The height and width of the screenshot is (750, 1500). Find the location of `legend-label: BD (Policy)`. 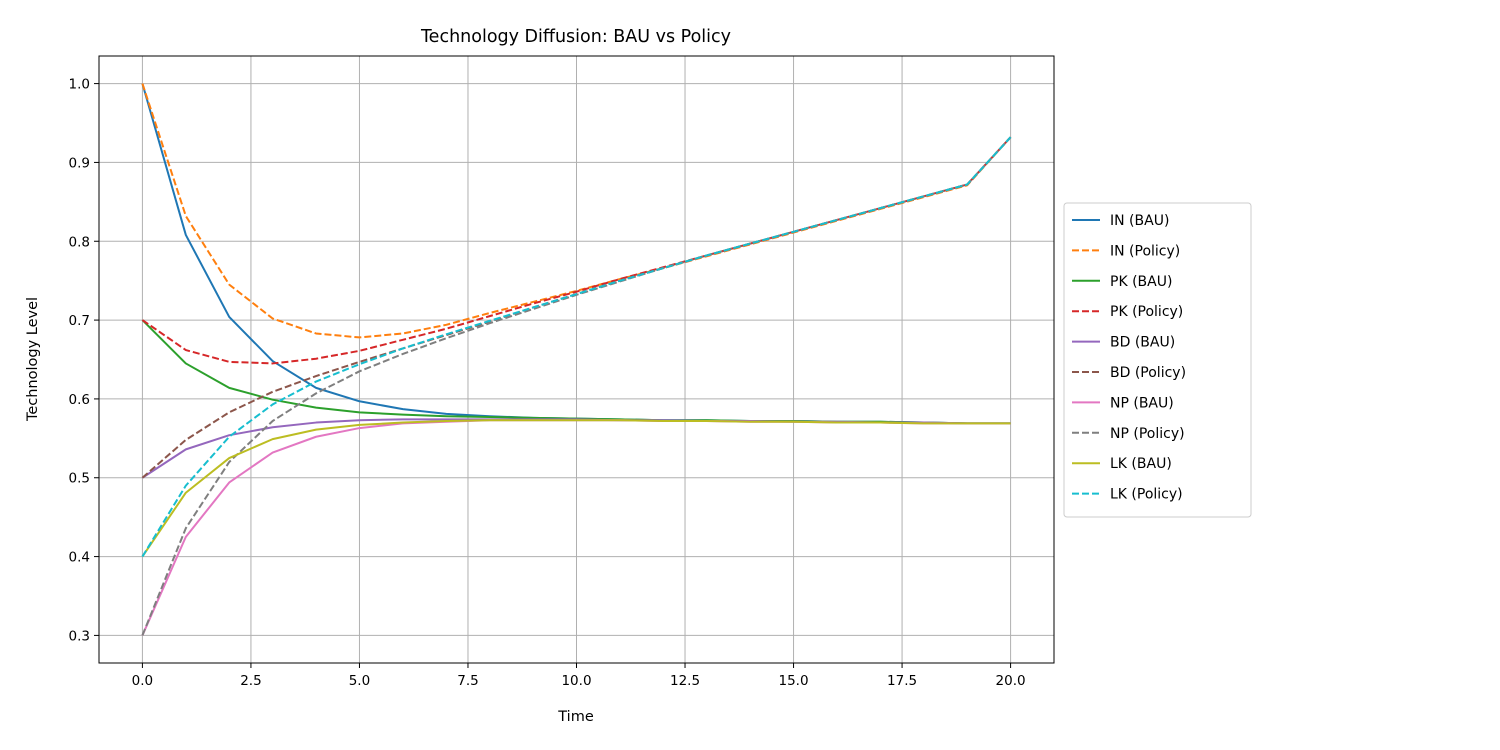

legend-label: BD (Policy) is located at coordinates (1148, 373).